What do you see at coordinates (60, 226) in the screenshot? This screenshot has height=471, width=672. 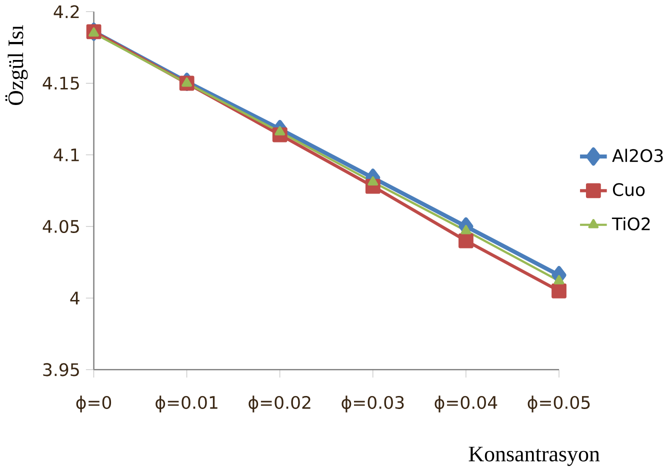 I see `y-tick-label: 4.05` at bounding box center [60, 226].